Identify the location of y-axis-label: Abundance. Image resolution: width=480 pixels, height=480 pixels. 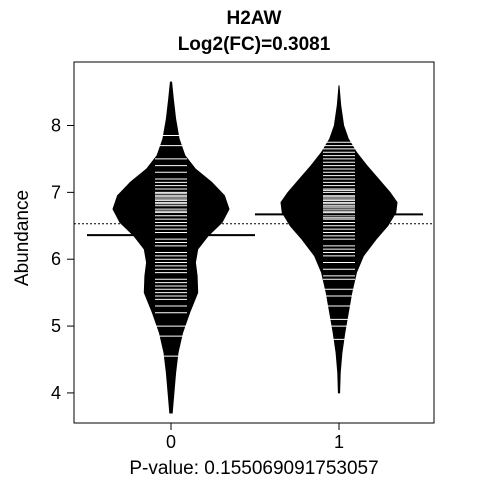
(22, 238).